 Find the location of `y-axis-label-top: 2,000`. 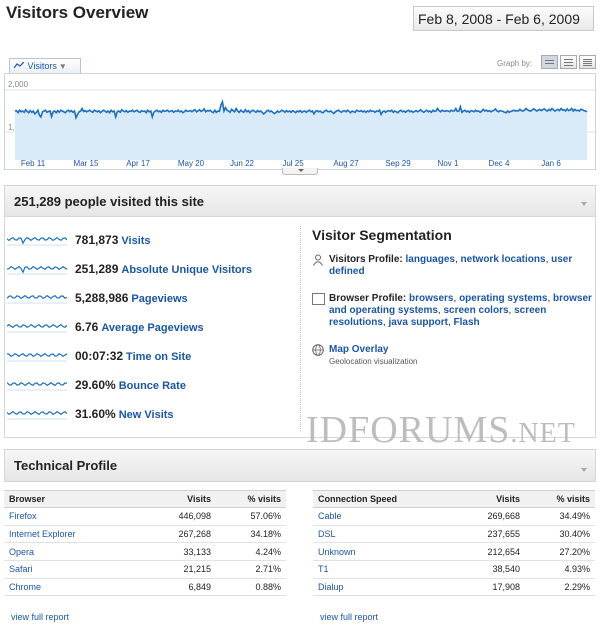

y-axis-label-top: 2,000 is located at coordinates (18, 84).